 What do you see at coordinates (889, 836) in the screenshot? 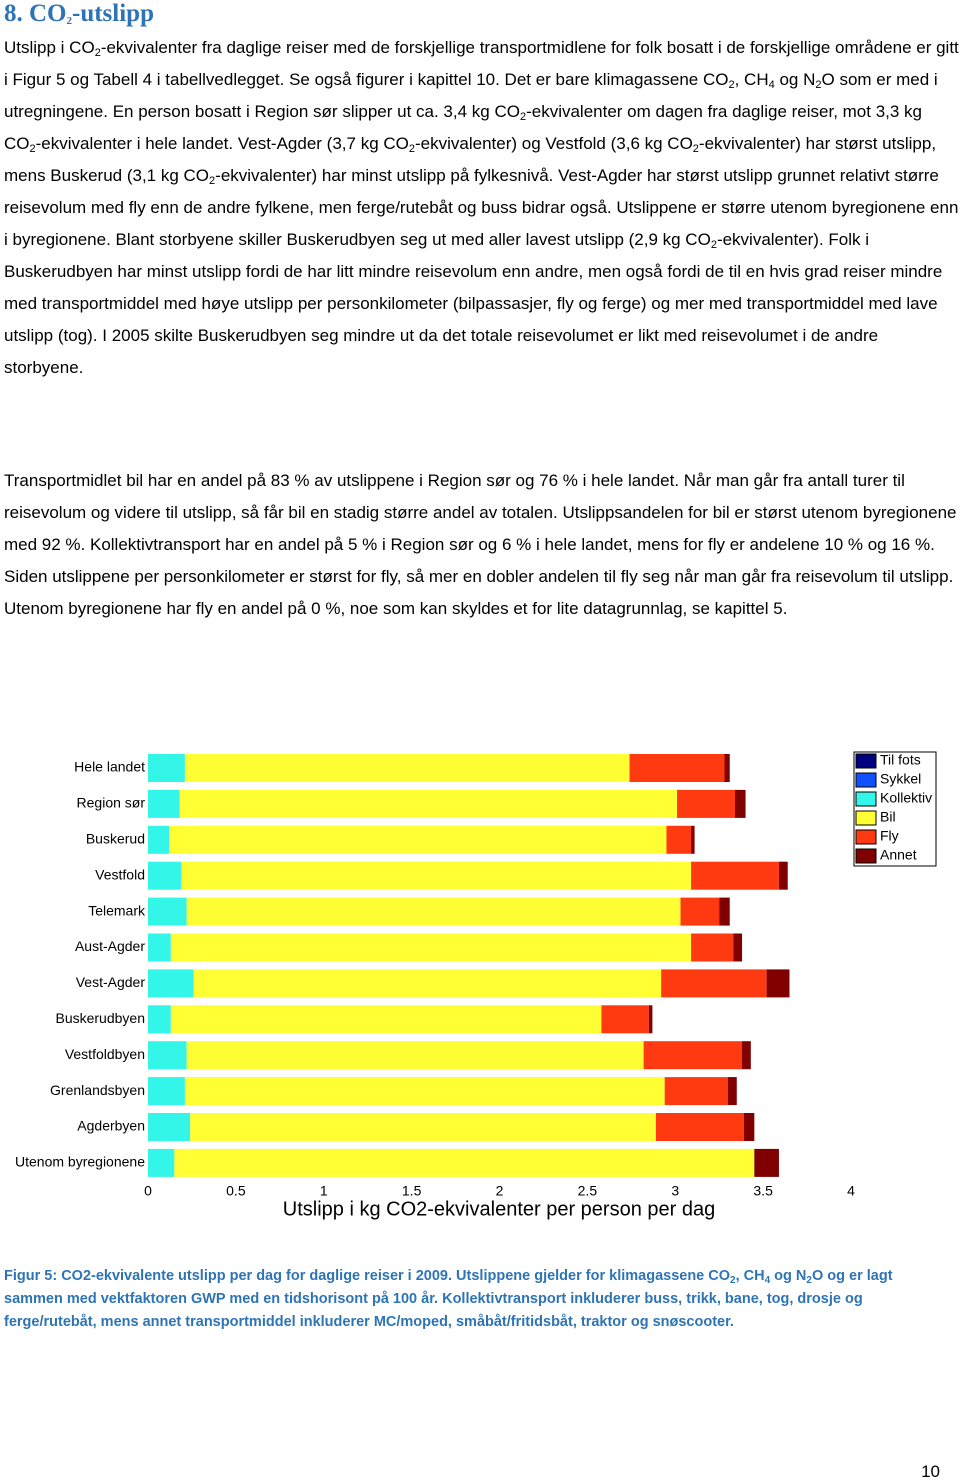
I see `legend-label: Fly` at bounding box center [889, 836].